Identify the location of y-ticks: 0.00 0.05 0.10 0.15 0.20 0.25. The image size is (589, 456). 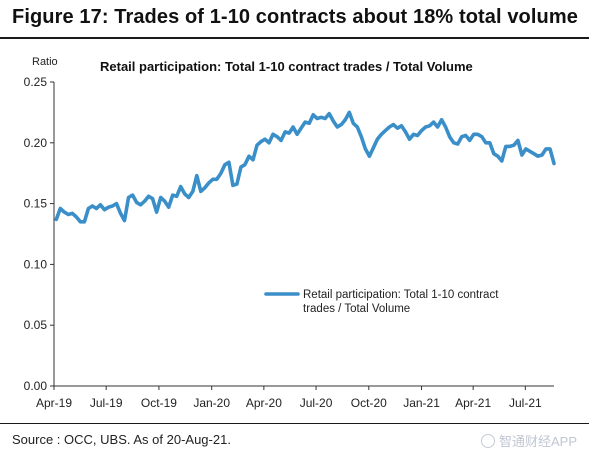
(39, 234).